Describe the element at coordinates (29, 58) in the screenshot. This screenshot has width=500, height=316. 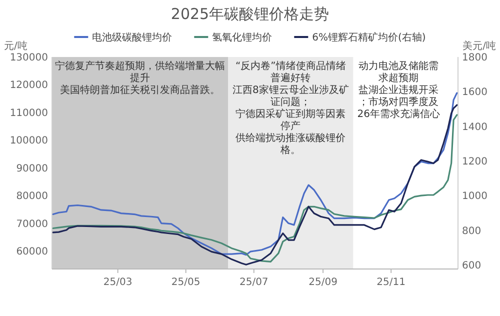
I see `y-tick-label: 130000` at that location.